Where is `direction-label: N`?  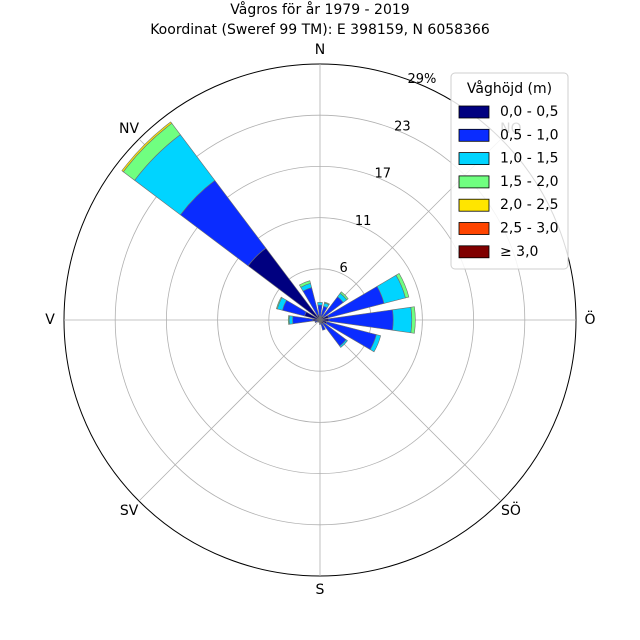 direction-label: N is located at coordinates (320, 50).